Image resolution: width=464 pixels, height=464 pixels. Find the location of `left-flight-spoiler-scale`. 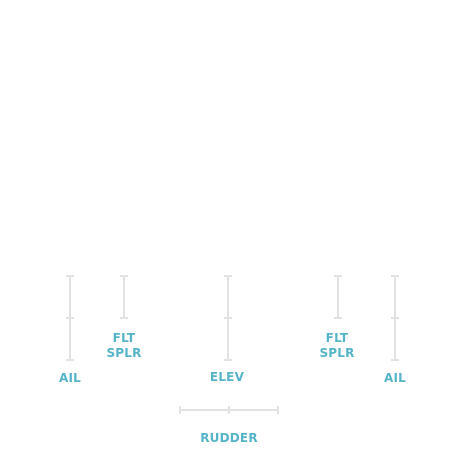

left-flight-spoiler-scale is located at coordinates (124, 297).